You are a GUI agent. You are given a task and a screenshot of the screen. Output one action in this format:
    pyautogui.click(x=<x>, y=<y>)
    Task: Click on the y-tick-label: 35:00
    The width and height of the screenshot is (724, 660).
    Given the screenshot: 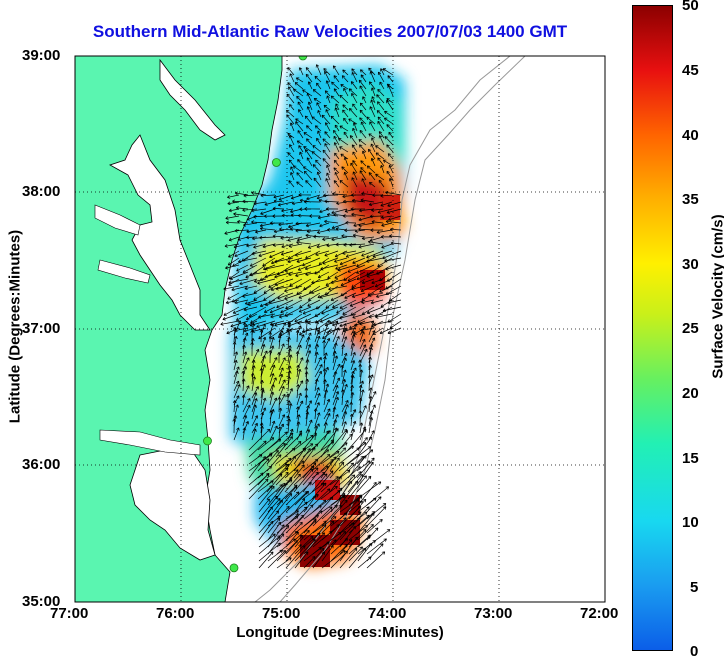 What is the action you would take?
    pyautogui.click(x=41, y=601)
    